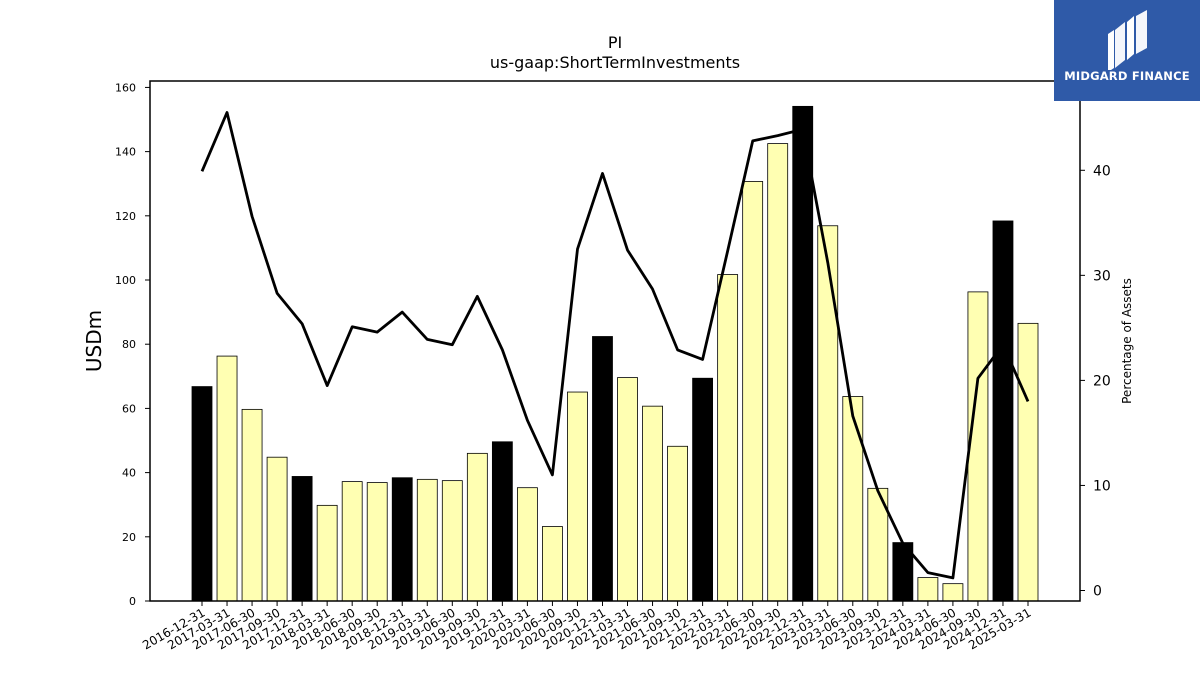  I want to click on chart-subtitle: us-gaap:ShortTermInvestments, so click(615, 62).